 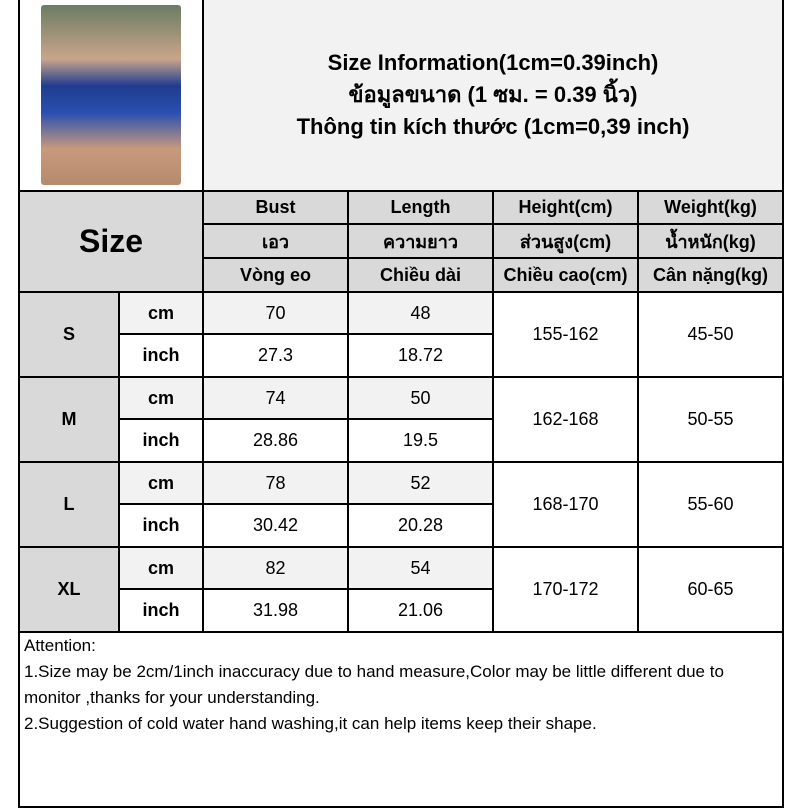 What do you see at coordinates (275, 610) in the screenshot?
I see `bust-inch: 31.98` at bounding box center [275, 610].